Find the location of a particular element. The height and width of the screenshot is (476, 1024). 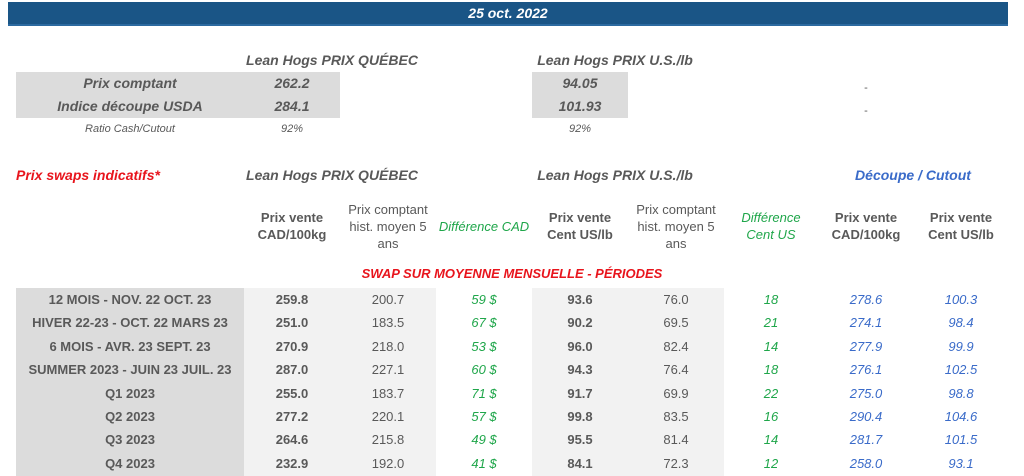

table-cell: 22 is located at coordinates (771, 393).